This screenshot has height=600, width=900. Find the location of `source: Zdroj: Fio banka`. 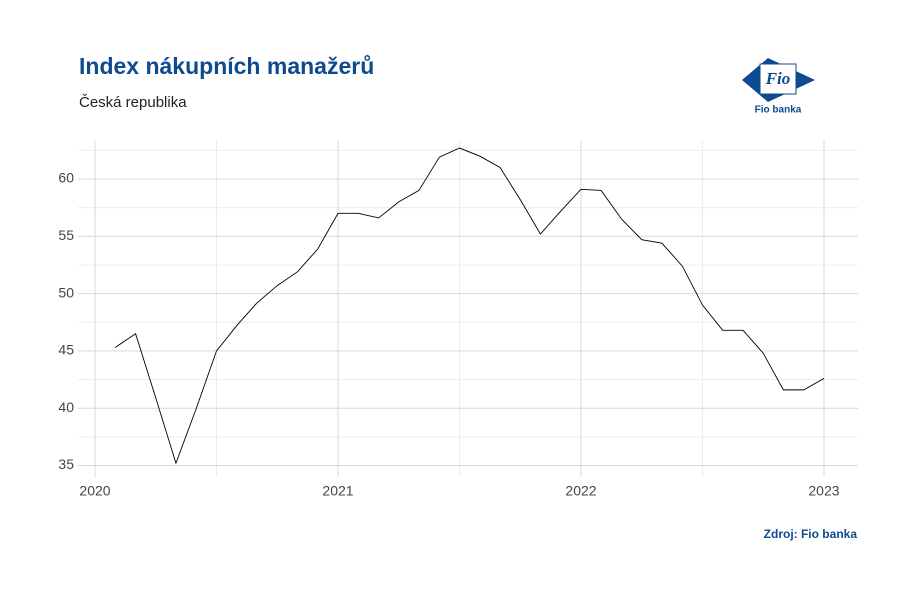

source: Zdroj: Fio banka is located at coordinates (811, 534).